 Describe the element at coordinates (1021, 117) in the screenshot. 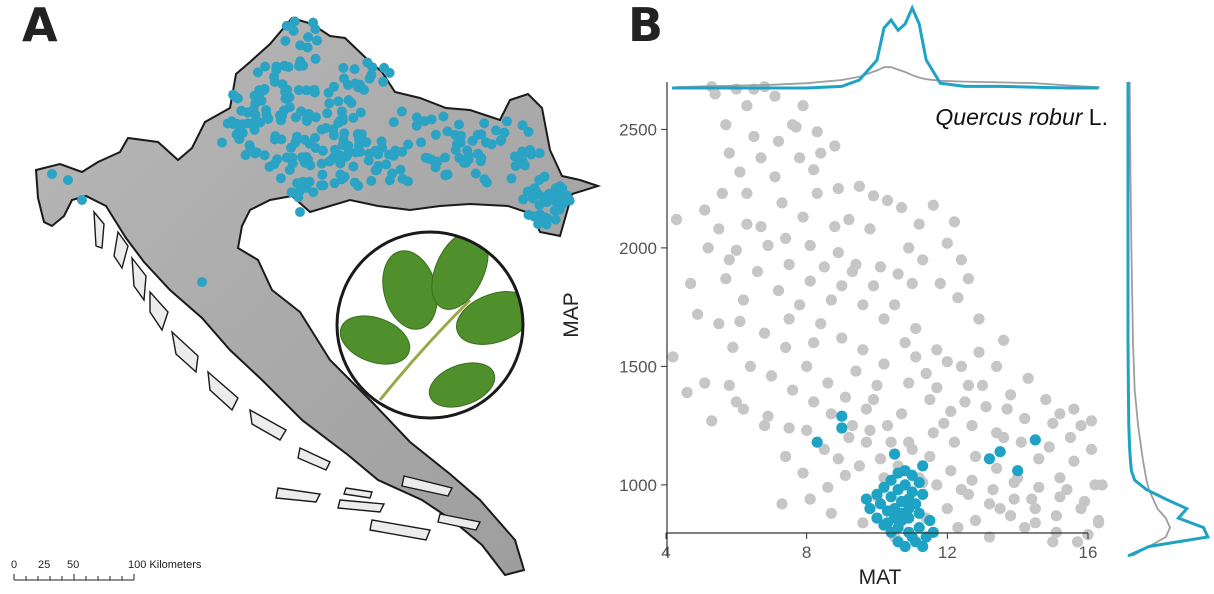

I see `species-label: Quercus robur L.` at that location.